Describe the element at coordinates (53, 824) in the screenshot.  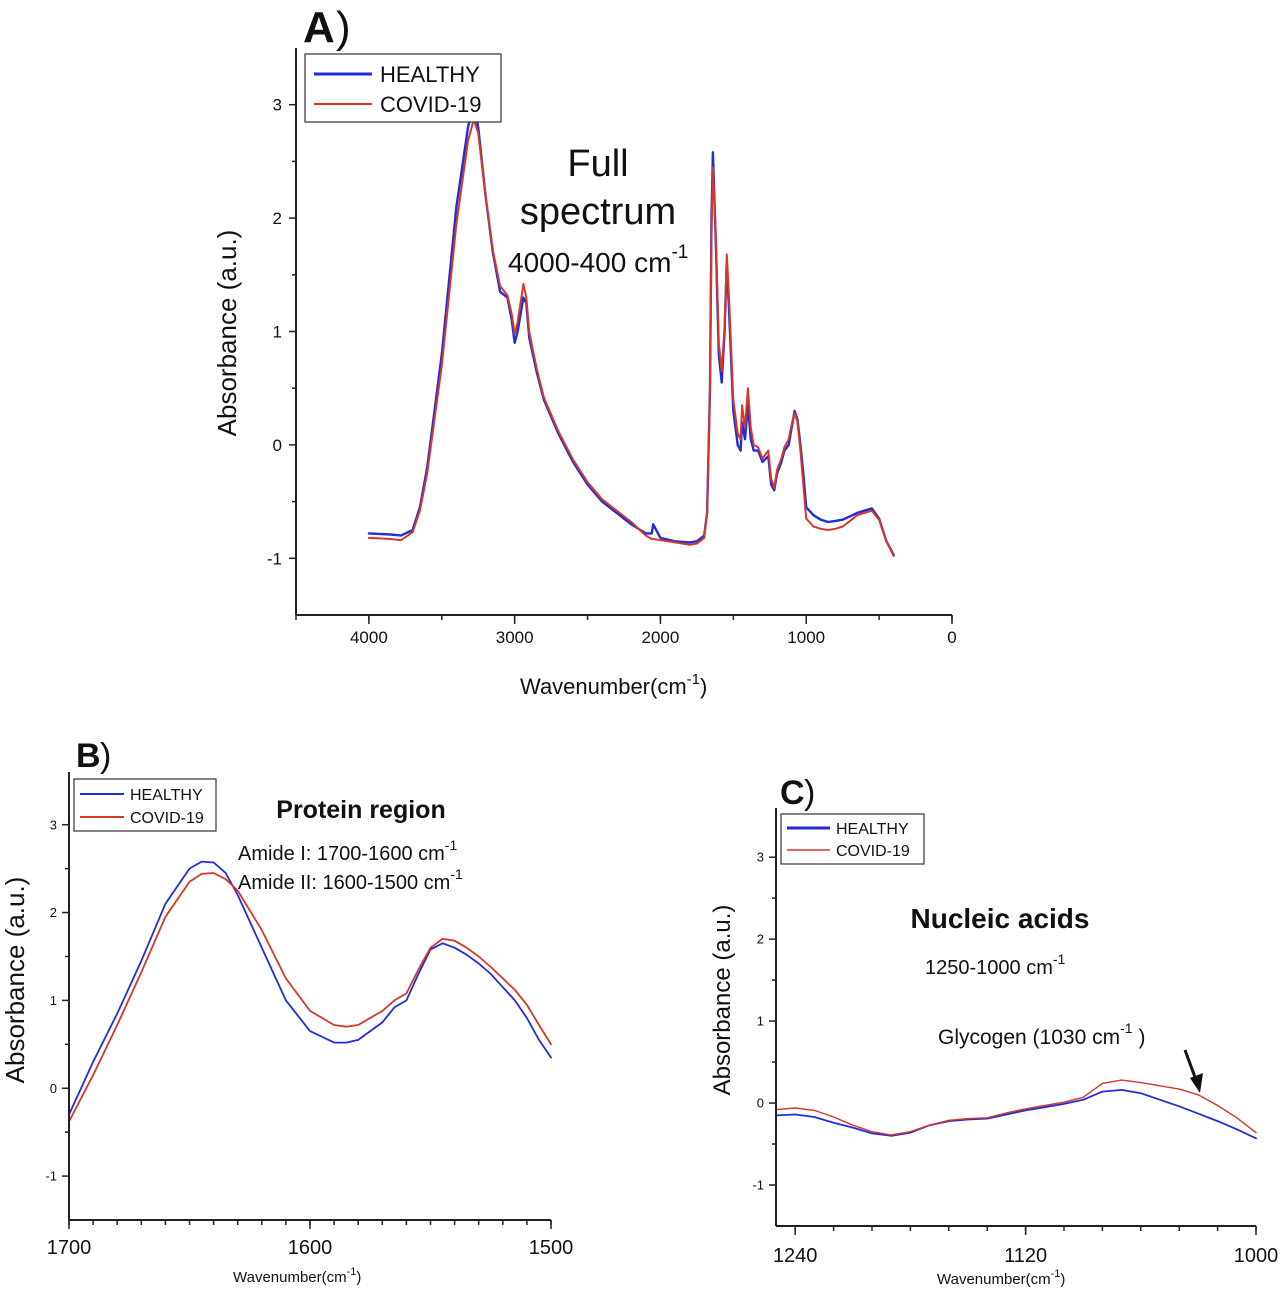
I see `panel-b-y-tick-label: 3` at that location.